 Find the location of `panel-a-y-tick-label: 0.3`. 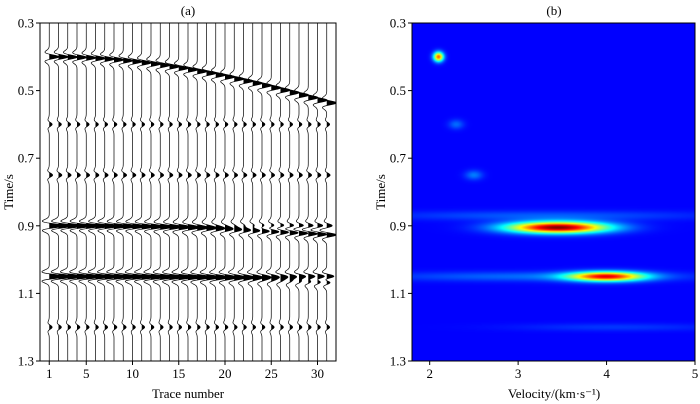

panel-a-y-tick-label: 0.3 is located at coordinates (26, 23).